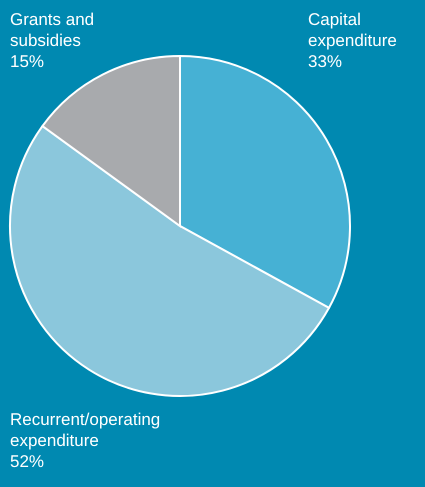 The width and height of the screenshot is (425, 487). I want to click on slice-label: Grants and subsidies, so click(52, 30).